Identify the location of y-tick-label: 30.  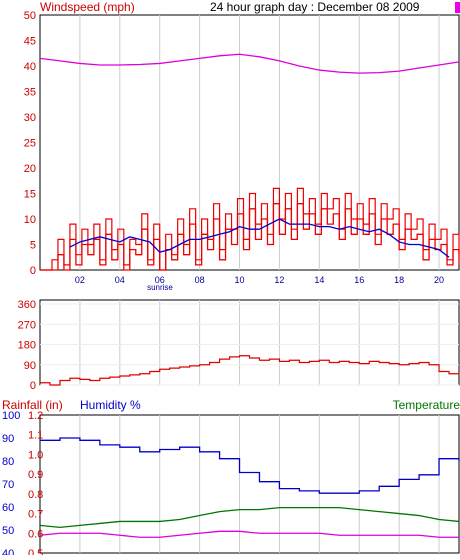
(30, 118).